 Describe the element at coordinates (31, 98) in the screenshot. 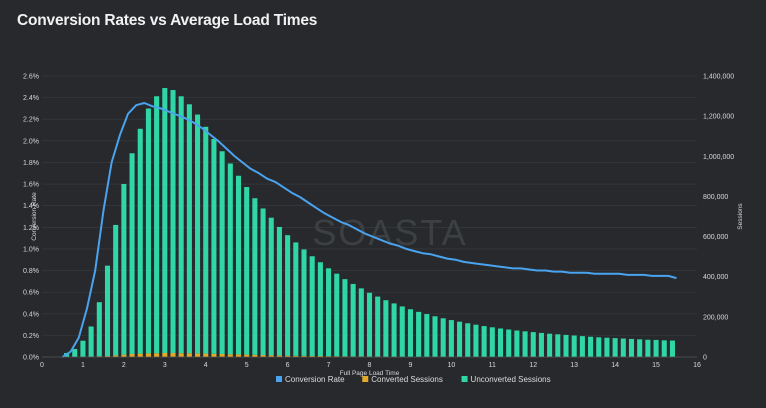

I see `y-left-tick-label: 2.4%` at that location.